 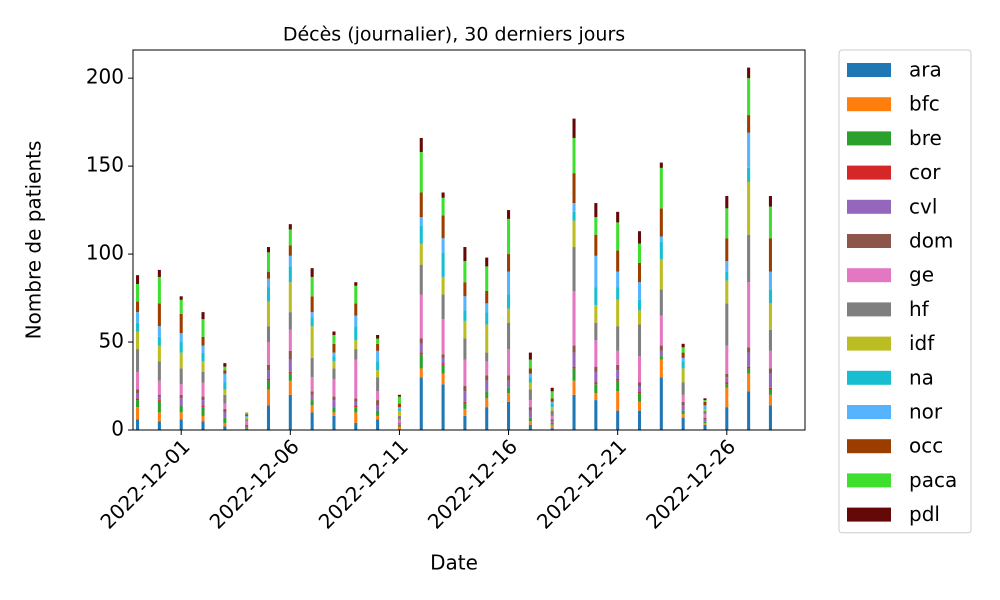 What do you see at coordinates (363, 483) in the screenshot?
I see `x-tick-label: 2022-12-11` at bounding box center [363, 483].